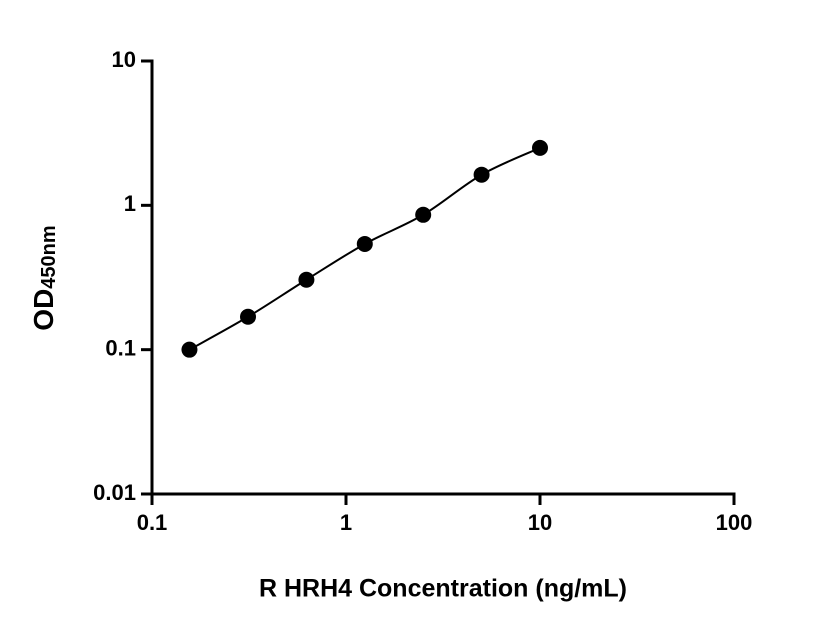 The image size is (816, 640). I want to click on x-tick-label: 10, so click(540, 522).